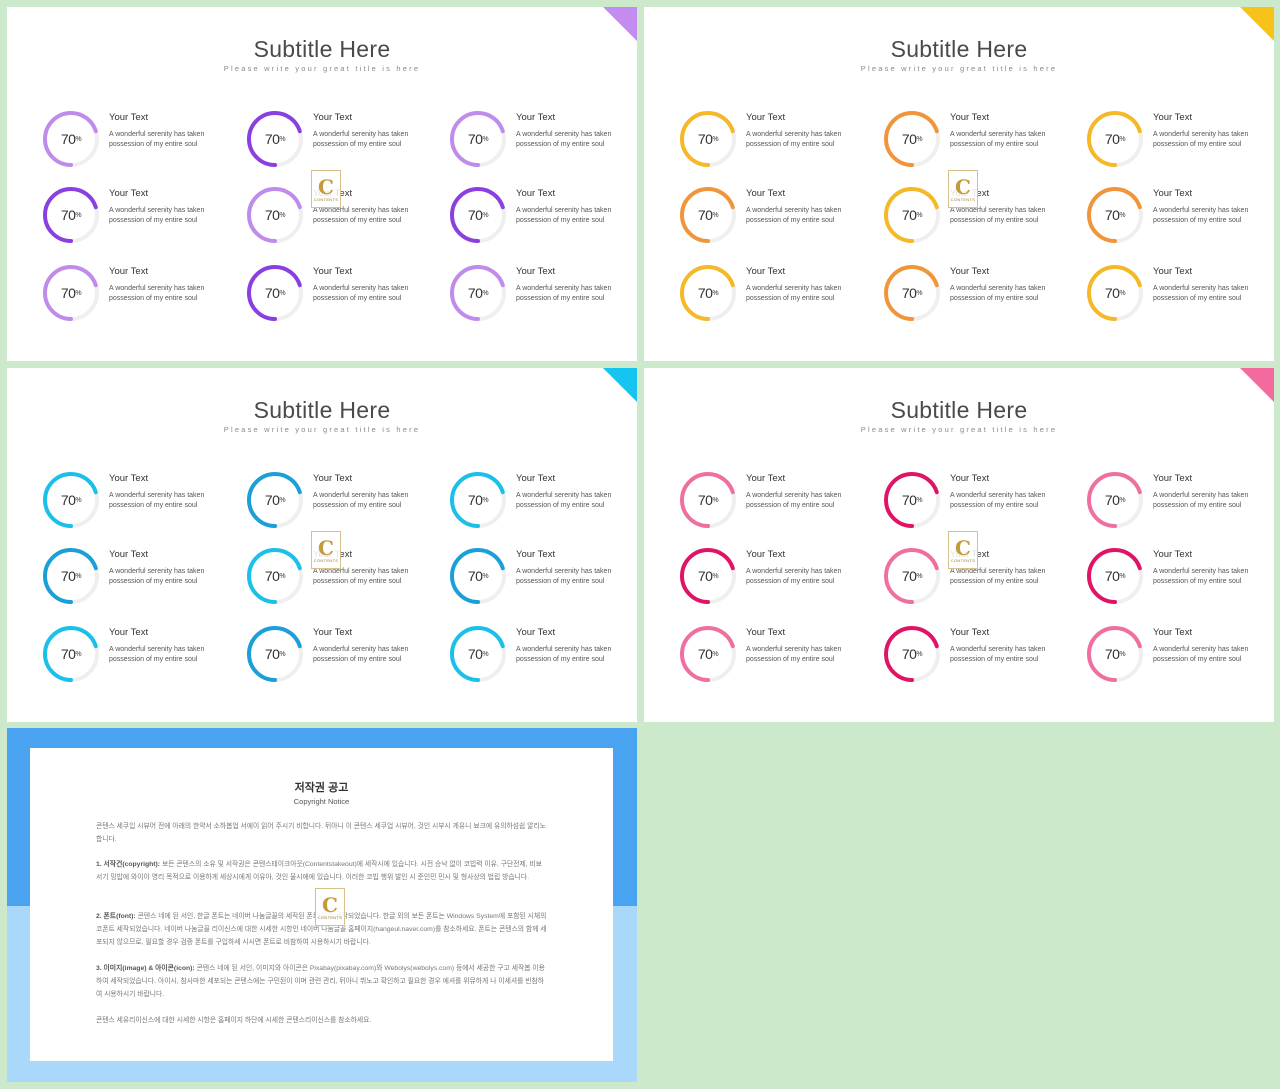 This screenshot has height=1089, width=1280. What do you see at coordinates (321, 788) in the screenshot?
I see `notice-title: 저작권 공고` at bounding box center [321, 788].